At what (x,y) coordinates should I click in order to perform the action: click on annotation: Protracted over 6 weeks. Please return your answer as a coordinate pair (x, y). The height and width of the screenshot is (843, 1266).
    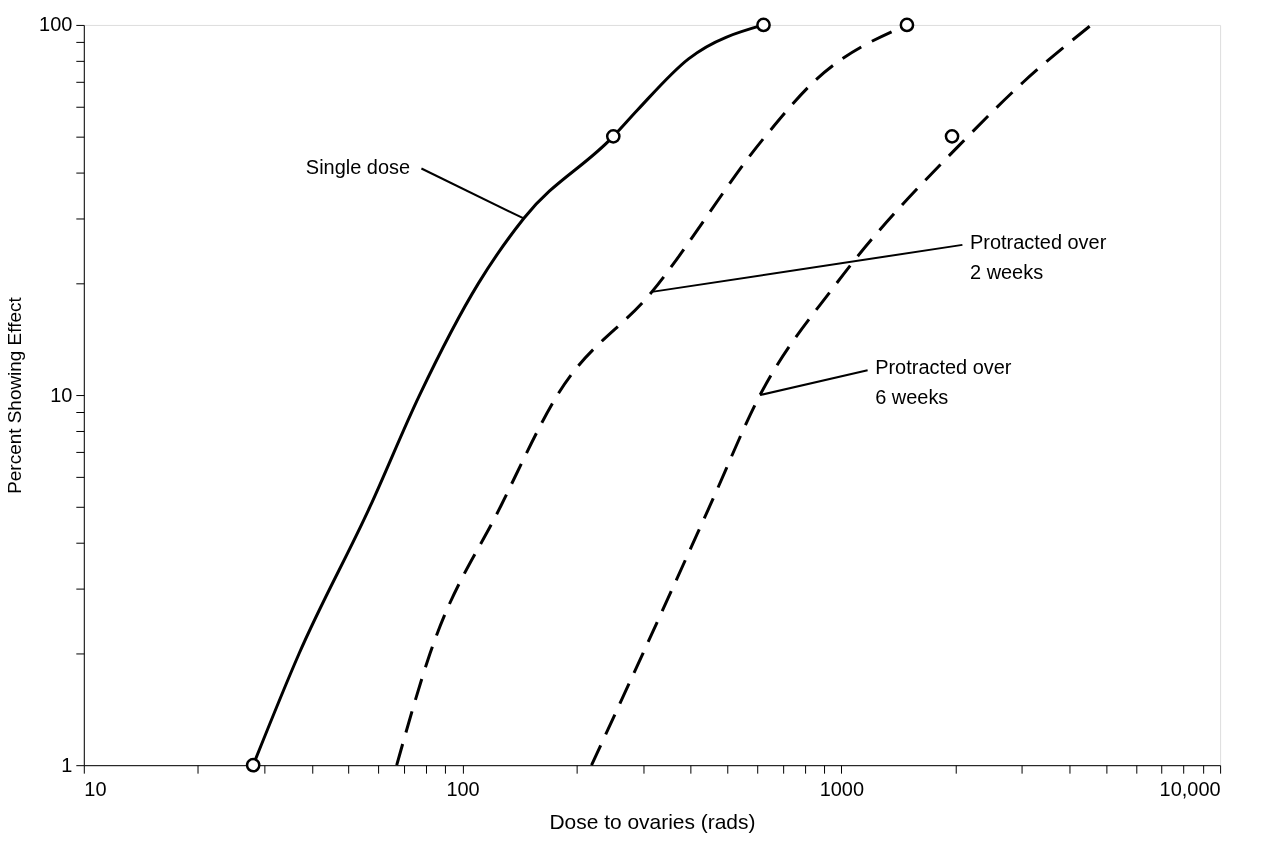
    Looking at the image, I should click on (943, 382).